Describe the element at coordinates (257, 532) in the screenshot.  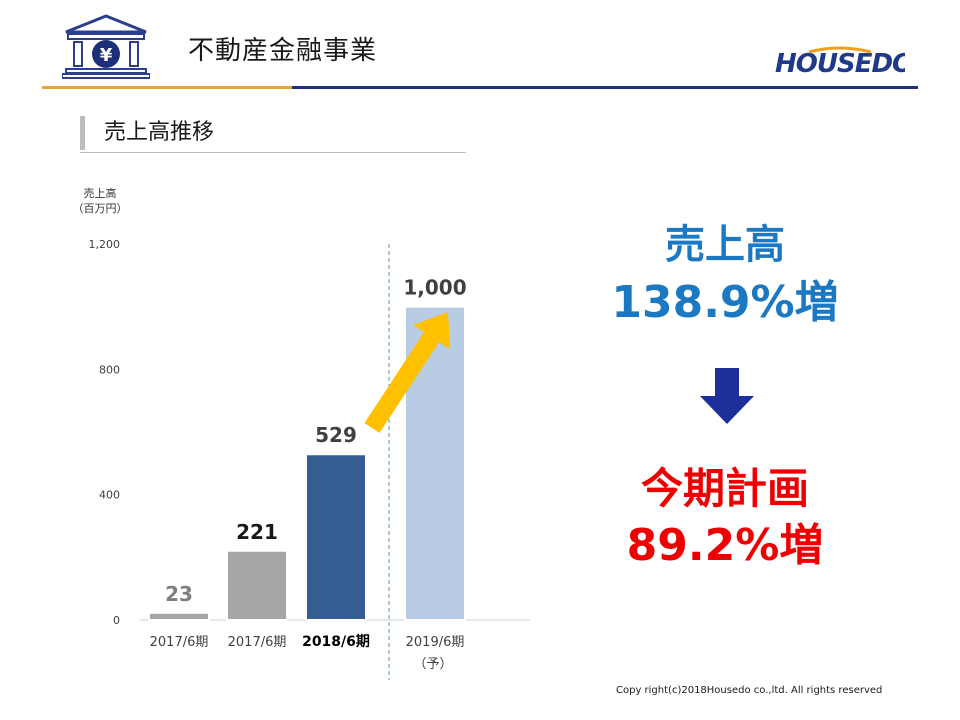
I see `data-label: 221` at that location.